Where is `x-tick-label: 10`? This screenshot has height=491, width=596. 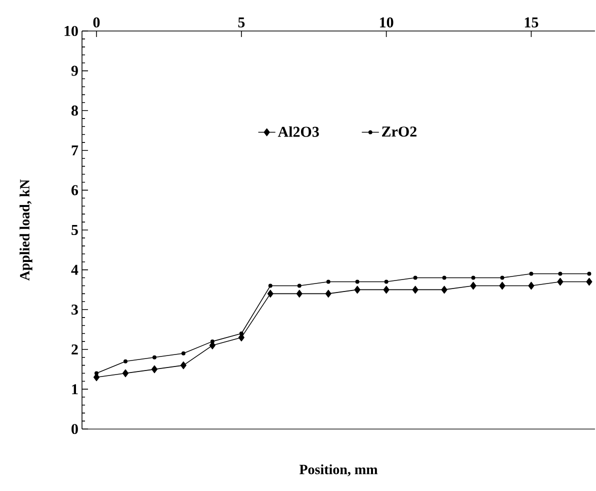 x-tick-label: 10 is located at coordinates (387, 22).